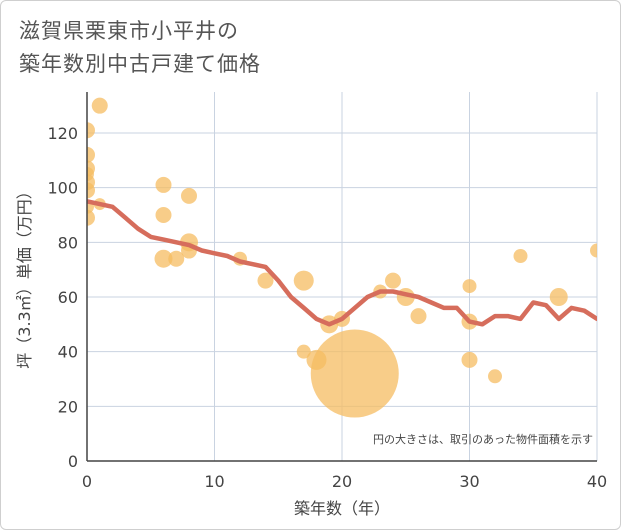 The height and width of the screenshot is (530, 621). I want to click on y-tick-label: 40, so click(68, 352).